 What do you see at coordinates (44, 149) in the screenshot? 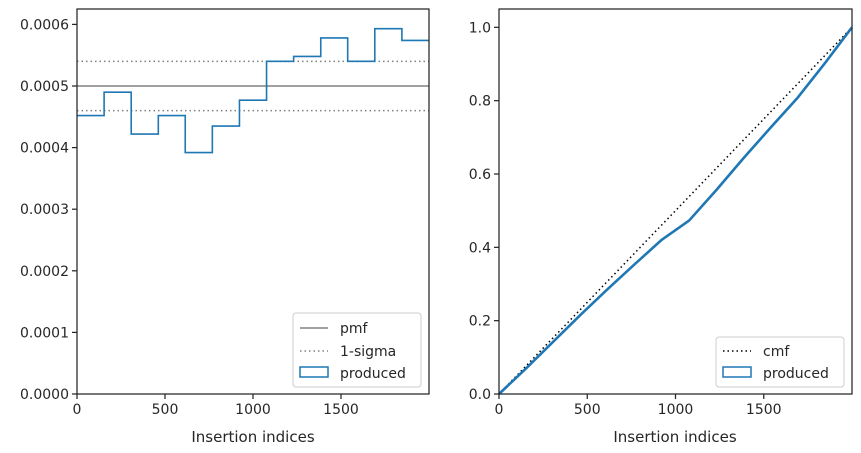
I see `left-y-tick-label: 0.0004` at bounding box center [44, 149].